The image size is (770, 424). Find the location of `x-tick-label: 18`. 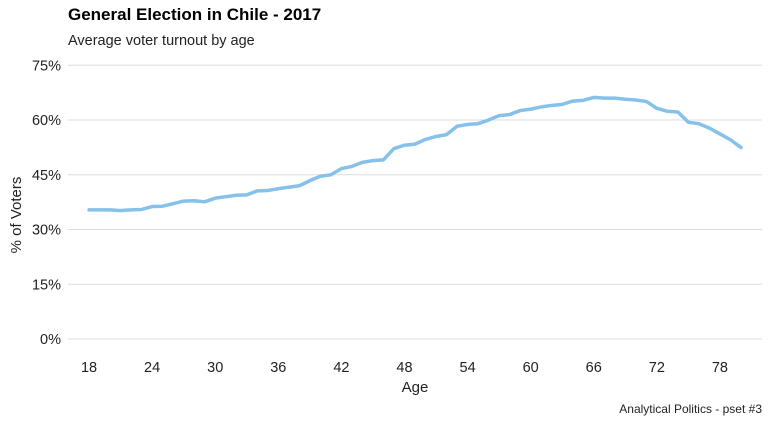

x-tick-label: 18 is located at coordinates (89, 368).